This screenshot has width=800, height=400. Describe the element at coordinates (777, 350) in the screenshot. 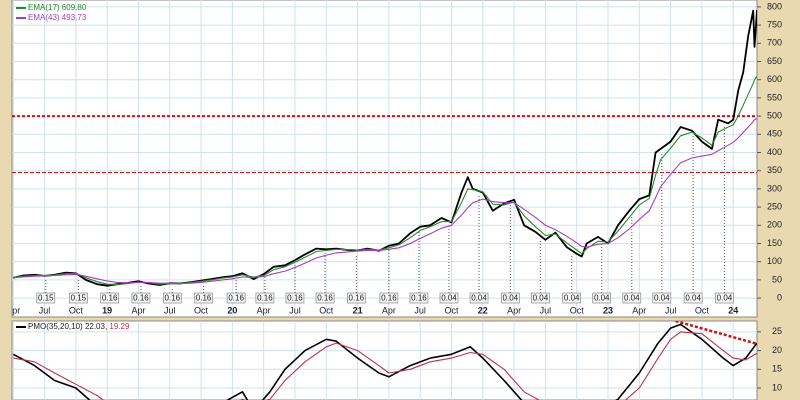

I see `y-tick-label: 20` at that location.